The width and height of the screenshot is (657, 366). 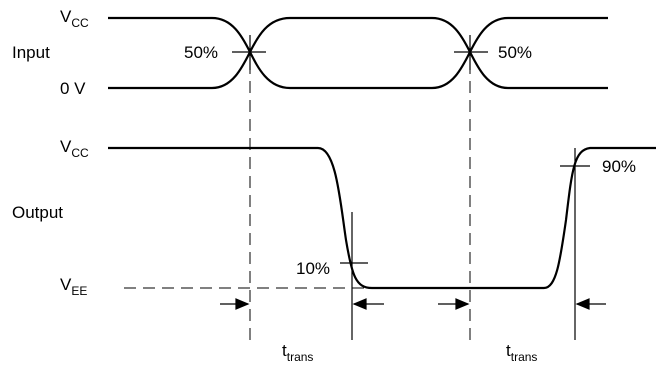 I want to click on t-trans-right-label: ttrans, so click(x=522, y=352).